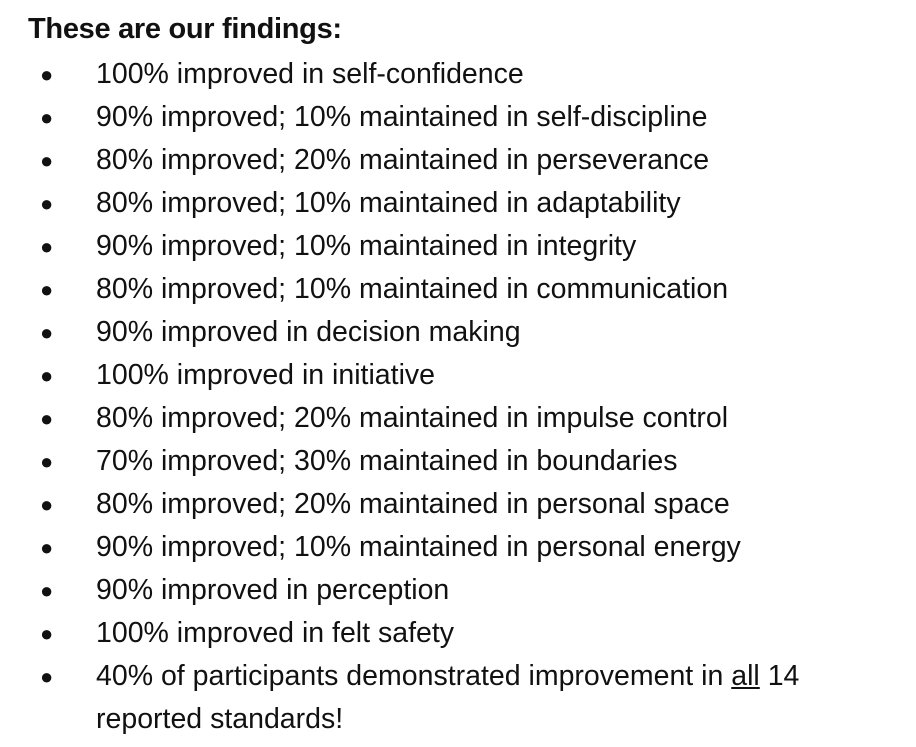 The height and width of the screenshot is (747, 916). I want to click on list-item: ● 90% improved in perception, so click(448, 590).